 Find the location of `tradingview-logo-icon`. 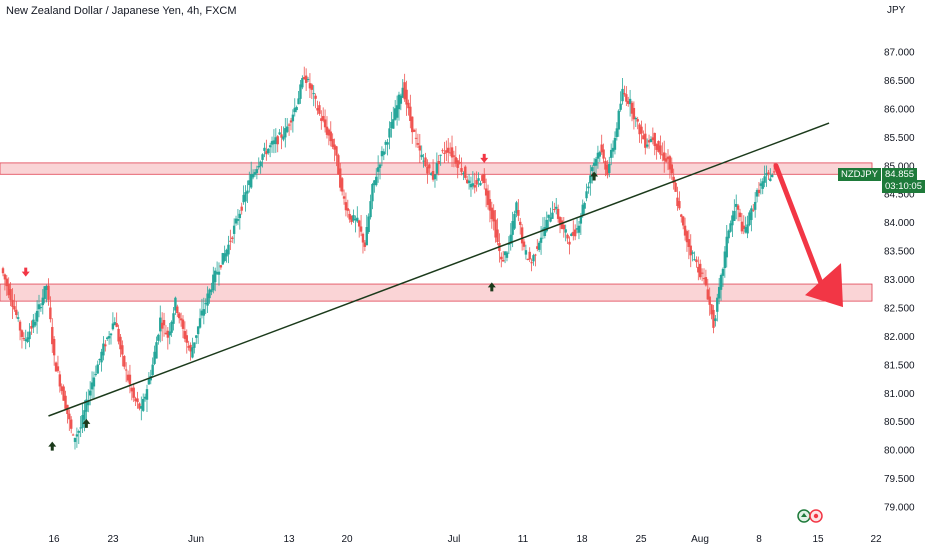

tradingview-logo-icon is located at coordinates (810, 516).